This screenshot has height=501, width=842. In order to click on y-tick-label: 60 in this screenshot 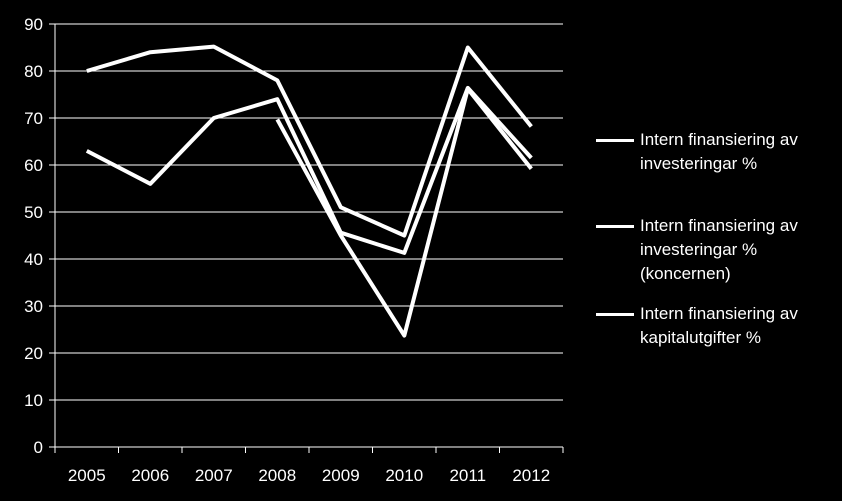, I will do `click(33, 165)`.